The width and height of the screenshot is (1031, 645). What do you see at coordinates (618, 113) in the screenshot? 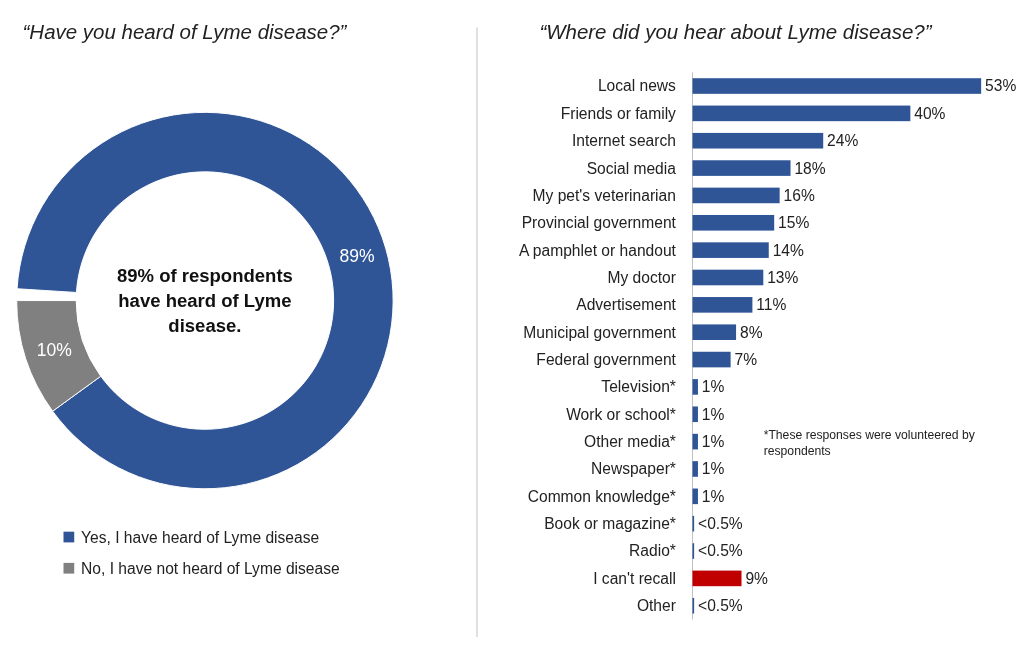
I see `y-tick-label: Friends or family` at bounding box center [618, 113].